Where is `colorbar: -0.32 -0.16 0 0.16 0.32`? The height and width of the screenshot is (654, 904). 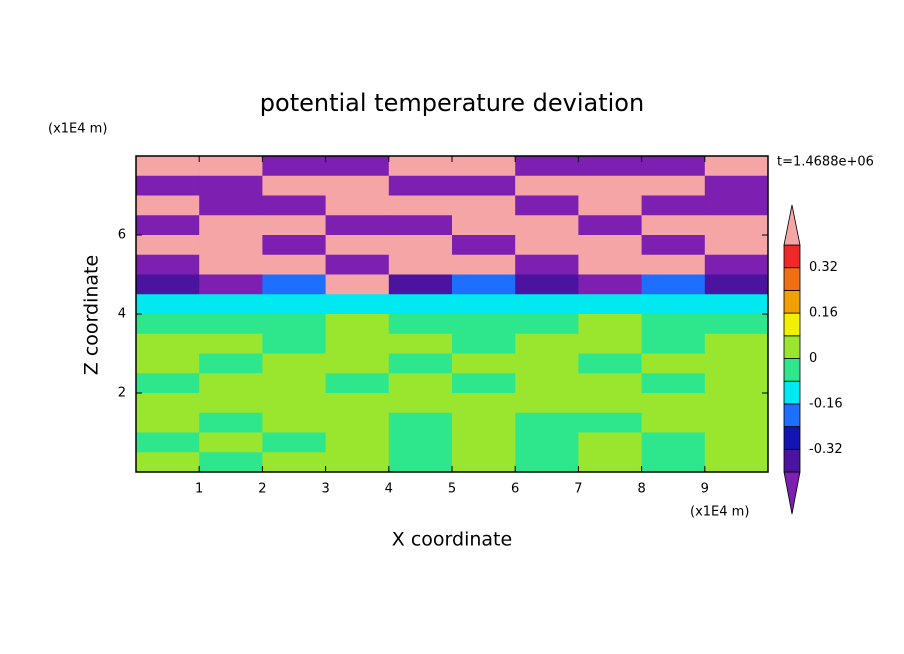
colorbar: -0.32 -0.16 0 0.16 0.32 is located at coordinates (813, 359).